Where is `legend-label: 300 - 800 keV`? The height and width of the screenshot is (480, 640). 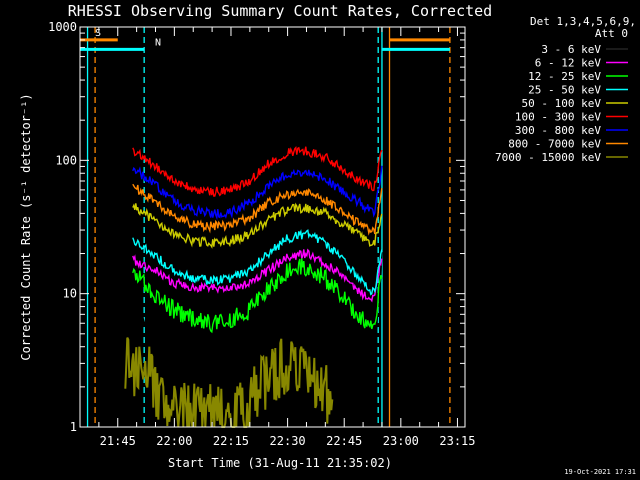
legend-label: 300 - 800 keV is located at coordinates (558, 130).